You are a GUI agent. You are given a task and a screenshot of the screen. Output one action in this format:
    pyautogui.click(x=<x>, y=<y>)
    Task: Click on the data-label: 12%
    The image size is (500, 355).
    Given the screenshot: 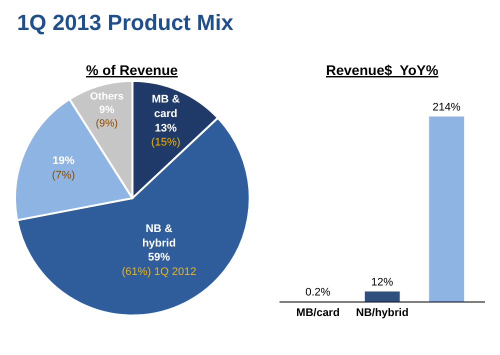 What is the action you would take?
    pyautogui.click(x=382, y=282)
    